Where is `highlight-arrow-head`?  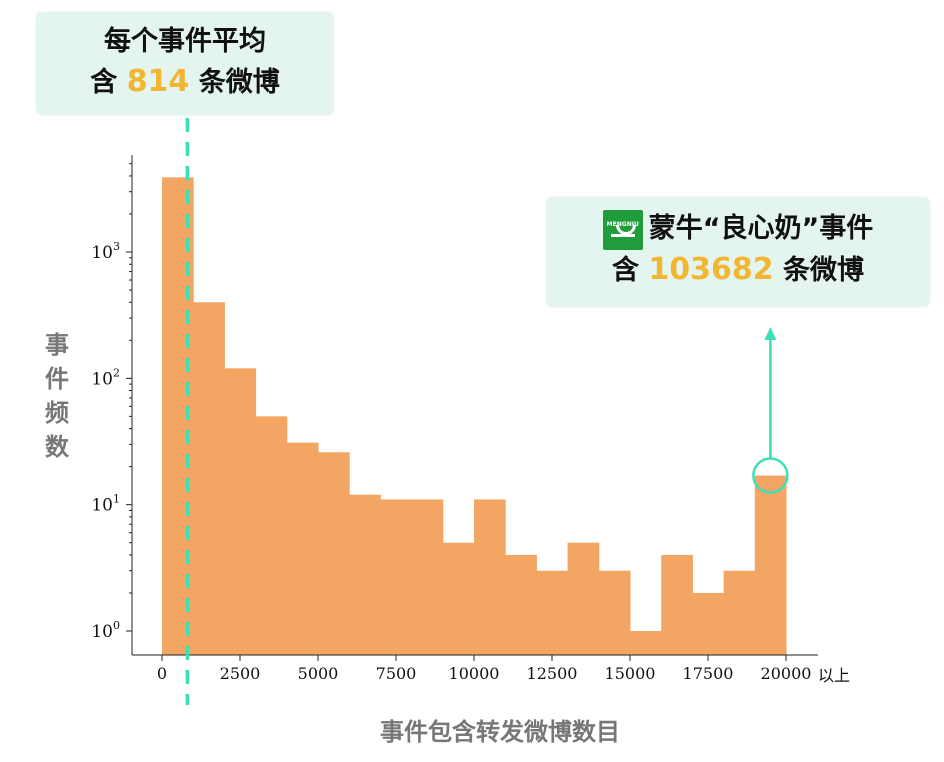 highlight-arrow-head is located at coordinates (770, 333).